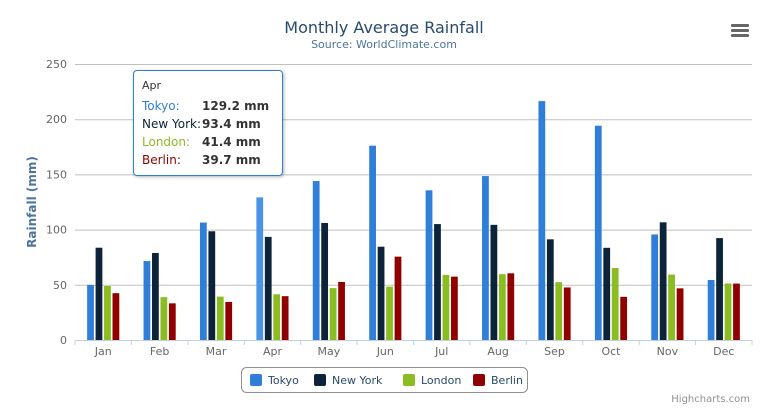 The width and height of the screenshot is (769, 416). What do you see at coordinates (441, 351) in the screenshot?
I see `x-tick-label: Jul` at bounding box center [441, 351].